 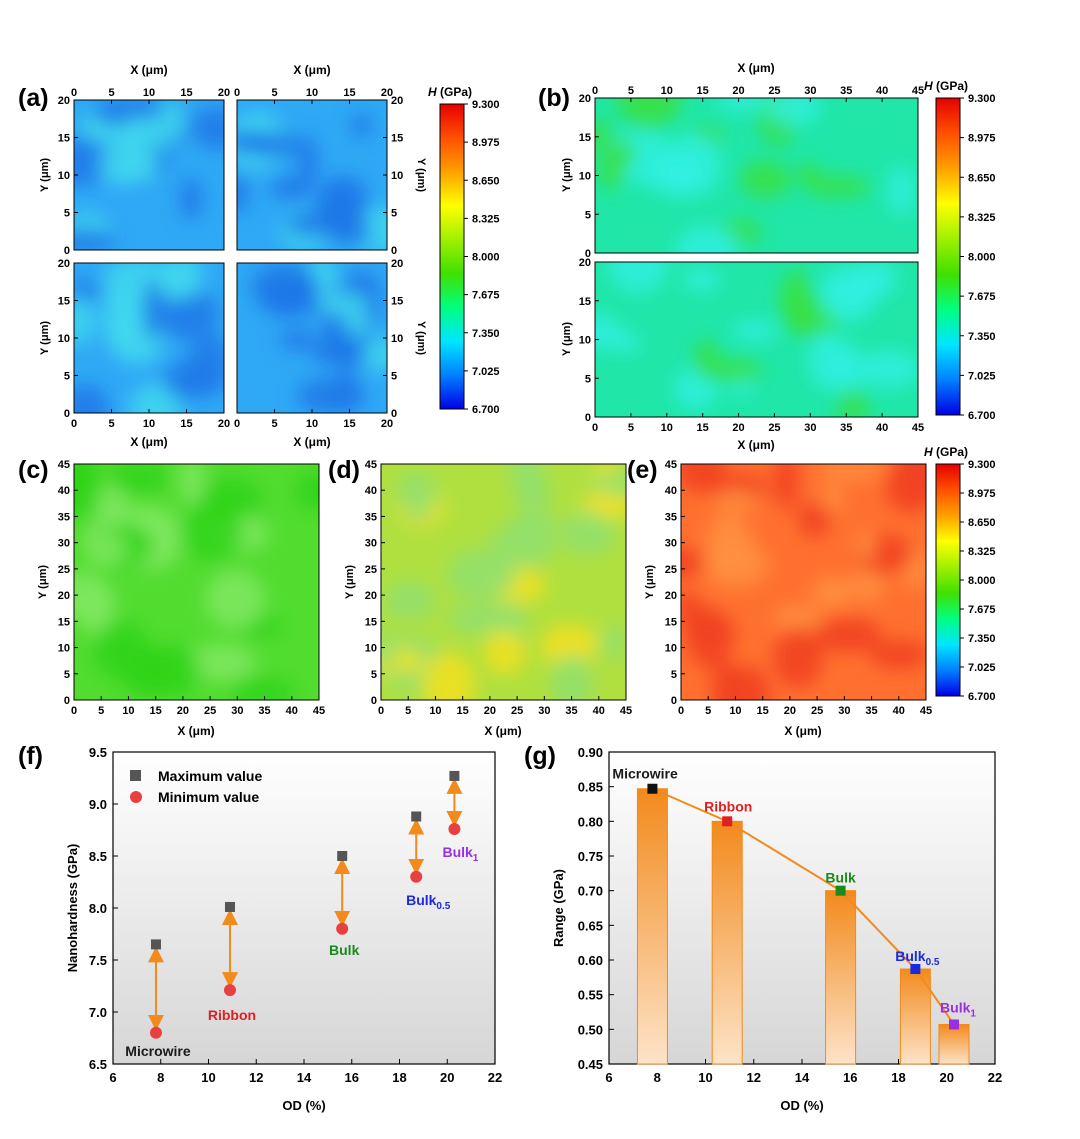 What do you see at coordinates (136, 797) in the screenshot?
I see `panel-f-legend-min-swatch` at bounding box center [136, 797].